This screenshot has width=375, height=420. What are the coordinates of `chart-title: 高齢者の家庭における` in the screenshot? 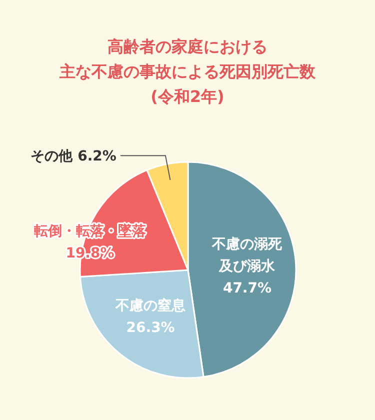 It's located at (188, 46).